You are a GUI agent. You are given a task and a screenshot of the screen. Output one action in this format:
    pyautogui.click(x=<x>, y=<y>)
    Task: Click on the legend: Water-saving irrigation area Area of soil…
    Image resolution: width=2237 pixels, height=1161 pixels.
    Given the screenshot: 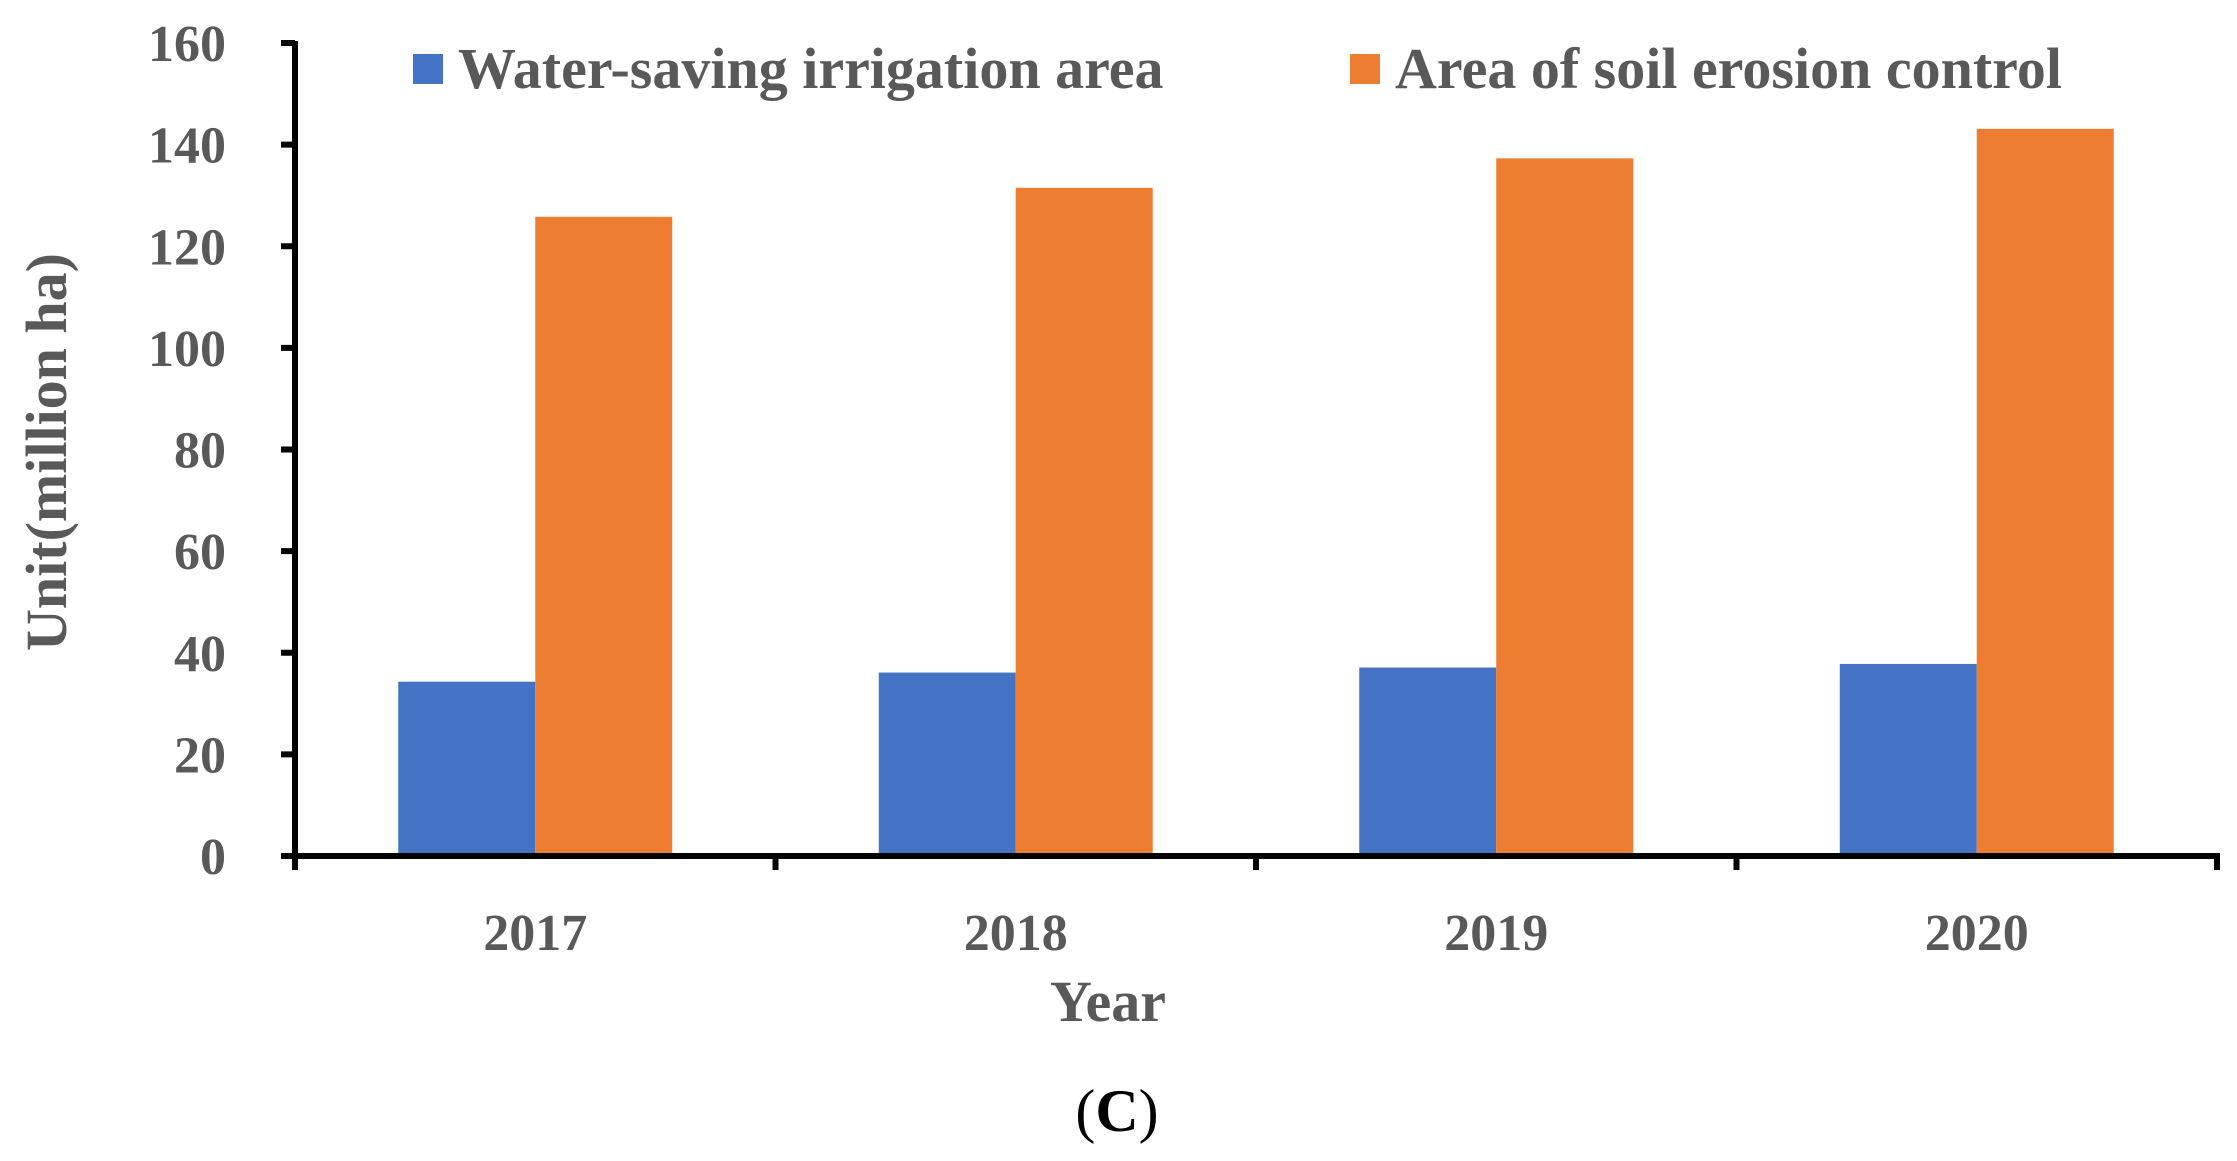 What is the action you would take?
    pyautogui.click(x=1237, y=68)
    